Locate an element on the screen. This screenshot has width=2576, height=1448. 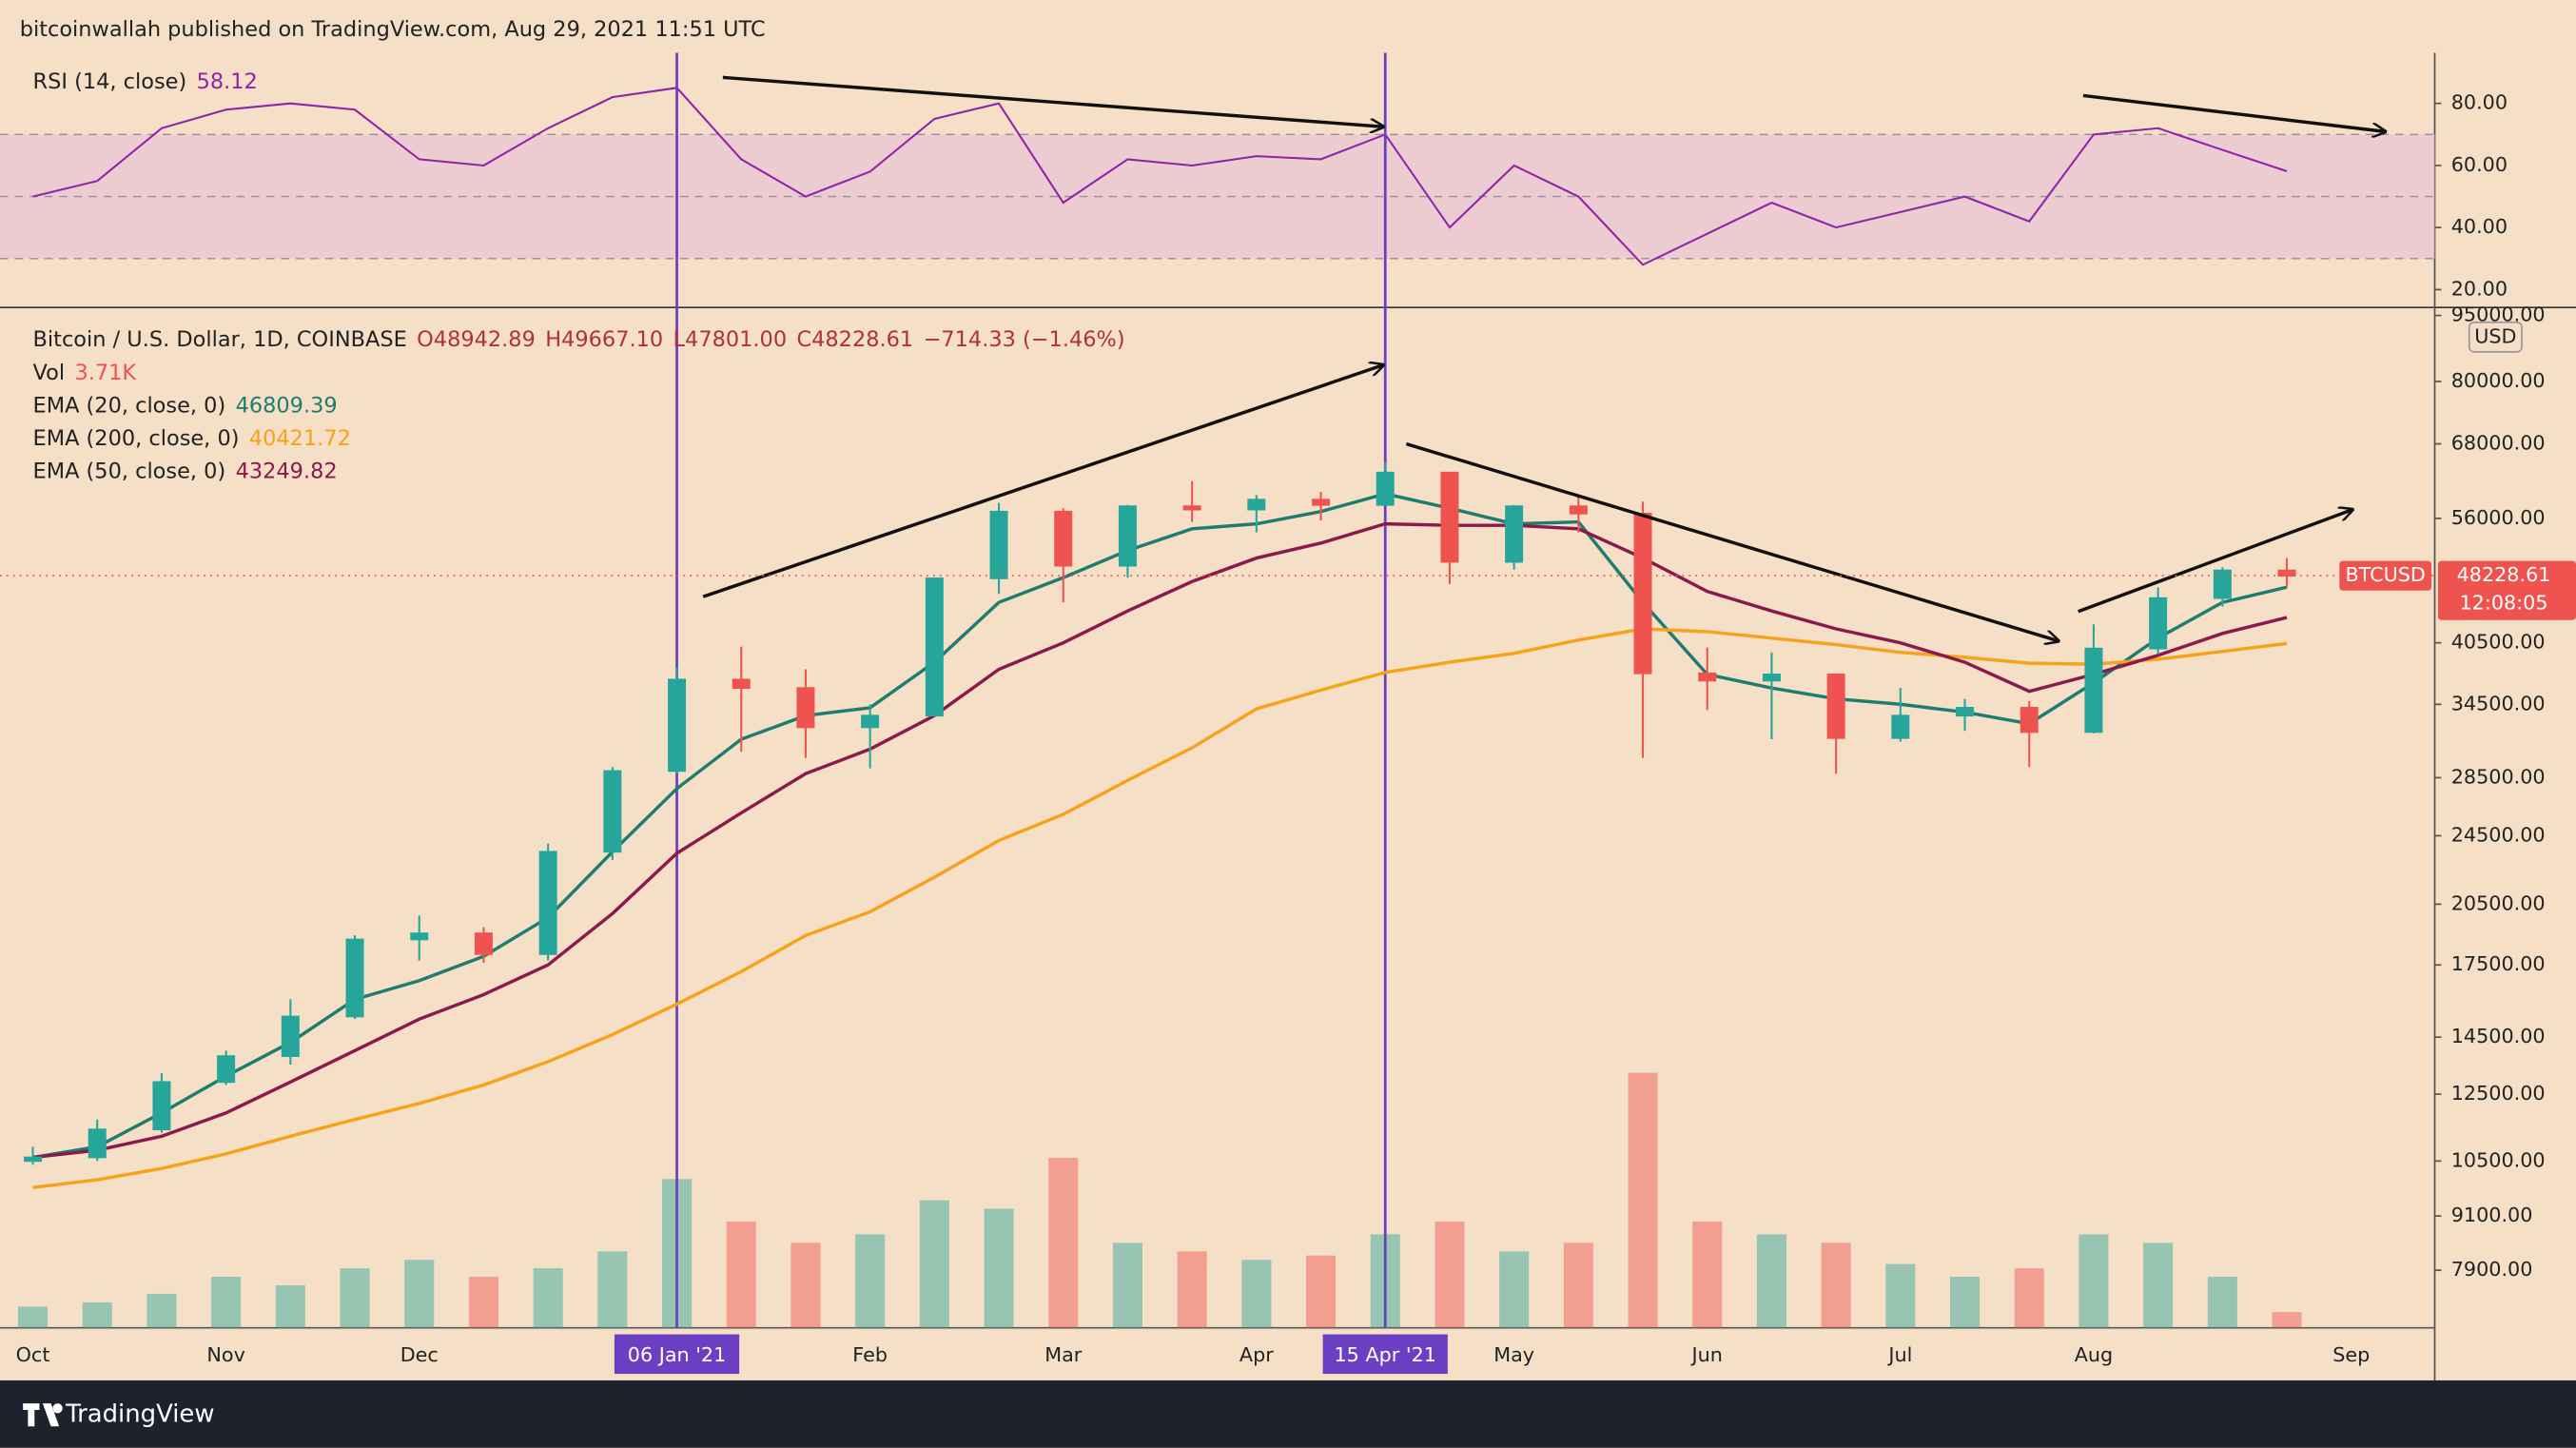
y-tick-label: 40500.00 is located at coordinates (2499, 642).